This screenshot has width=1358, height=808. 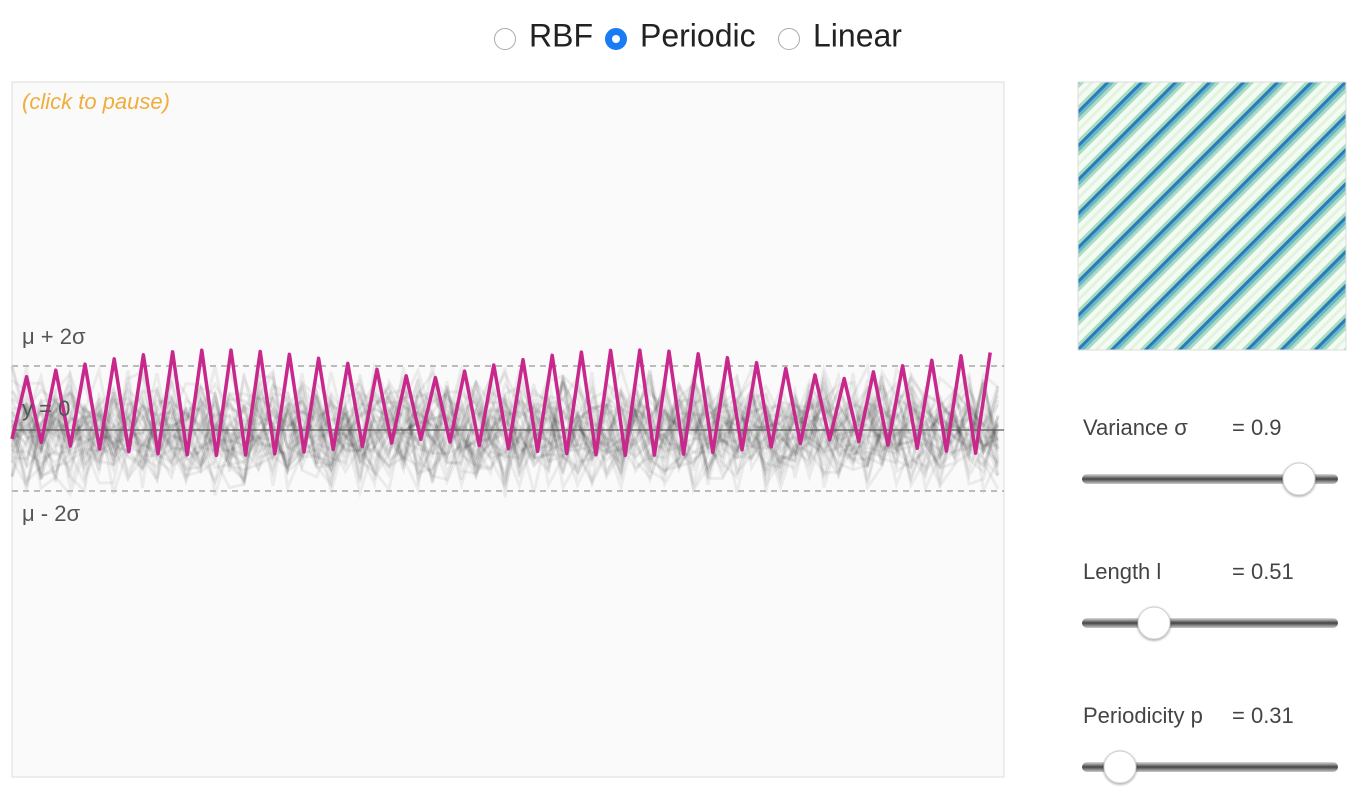 What do you see at coordinates (1263, 571) in the screenshot?
I see `slider-value: = 0.51` at bounding box center [1263, 571].